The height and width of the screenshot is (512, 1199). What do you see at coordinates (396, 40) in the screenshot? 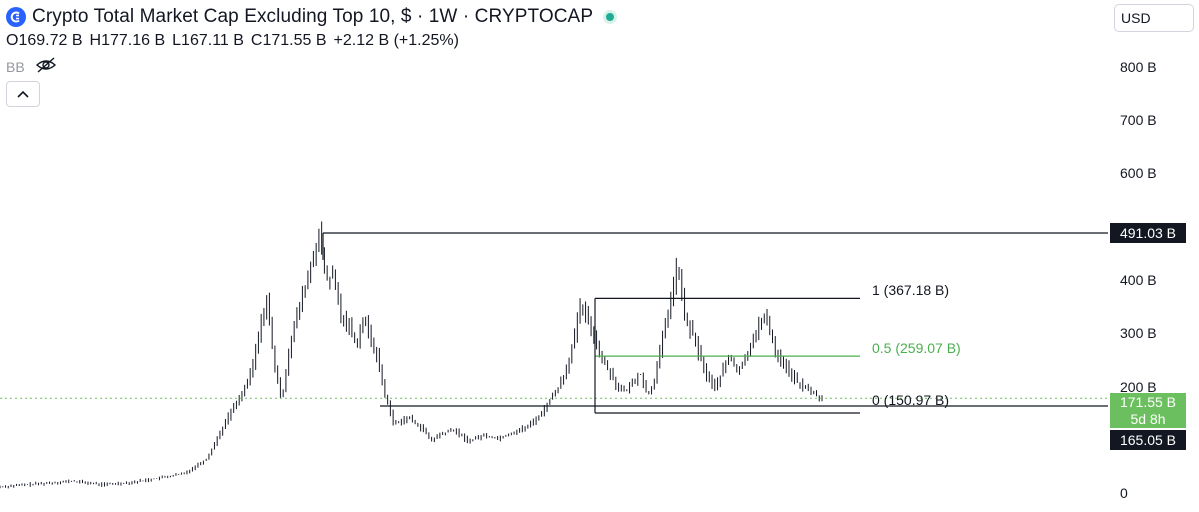
I see `ohlc-value: +2.12 B (+1.25%)` at bounding box center [396, 40].